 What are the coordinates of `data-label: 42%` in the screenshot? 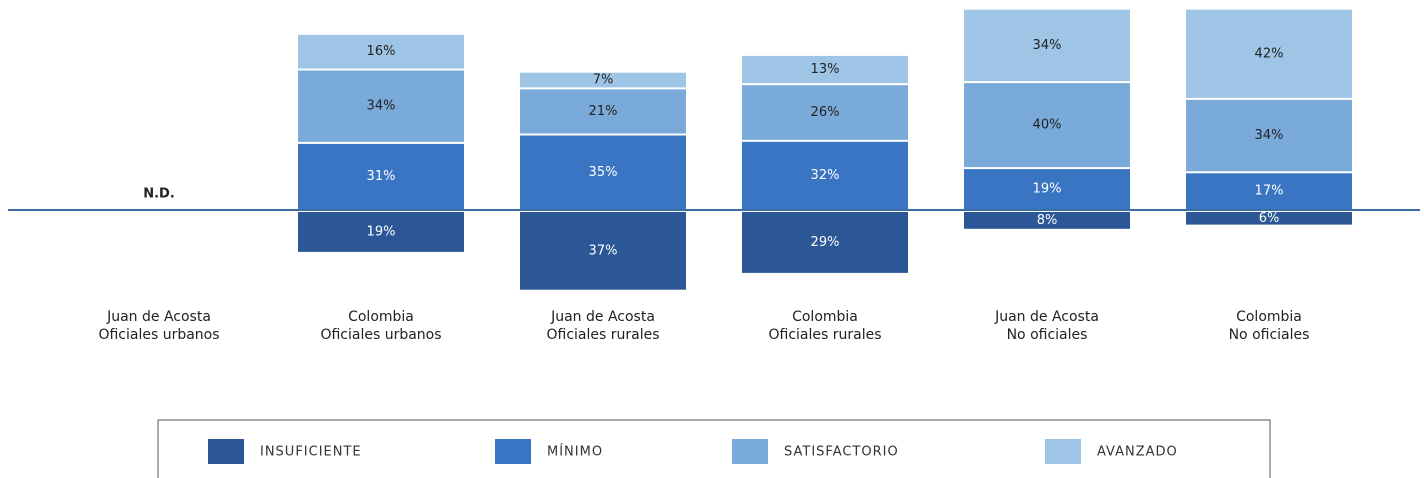 It's located at (1269, 53).